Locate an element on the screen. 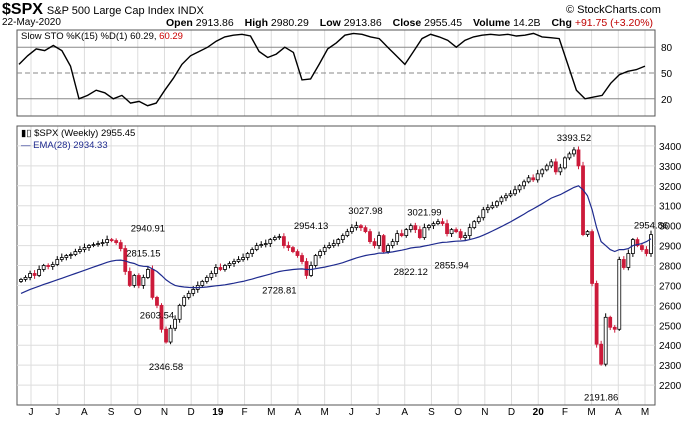 Image resolution: width=700 pixels, height=421 pixels. price-y-tick: 3300 is located at coordinates (670, 167).